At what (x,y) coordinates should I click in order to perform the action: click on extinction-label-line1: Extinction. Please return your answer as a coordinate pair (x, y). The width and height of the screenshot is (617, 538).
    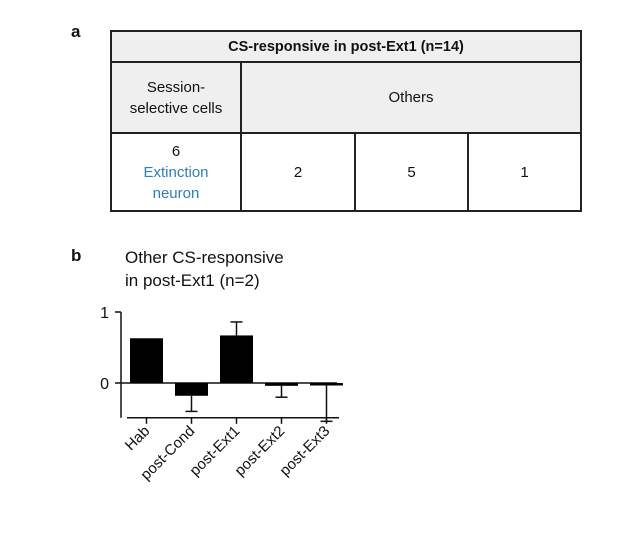
    Looking at the image, I should click on (176, 172).